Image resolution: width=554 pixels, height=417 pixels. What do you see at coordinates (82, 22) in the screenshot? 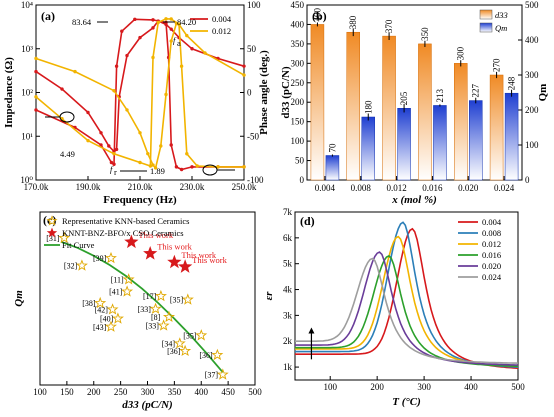
I see `panel-a-annotation-peak1: 83.64` at bounding box center [82, 22].